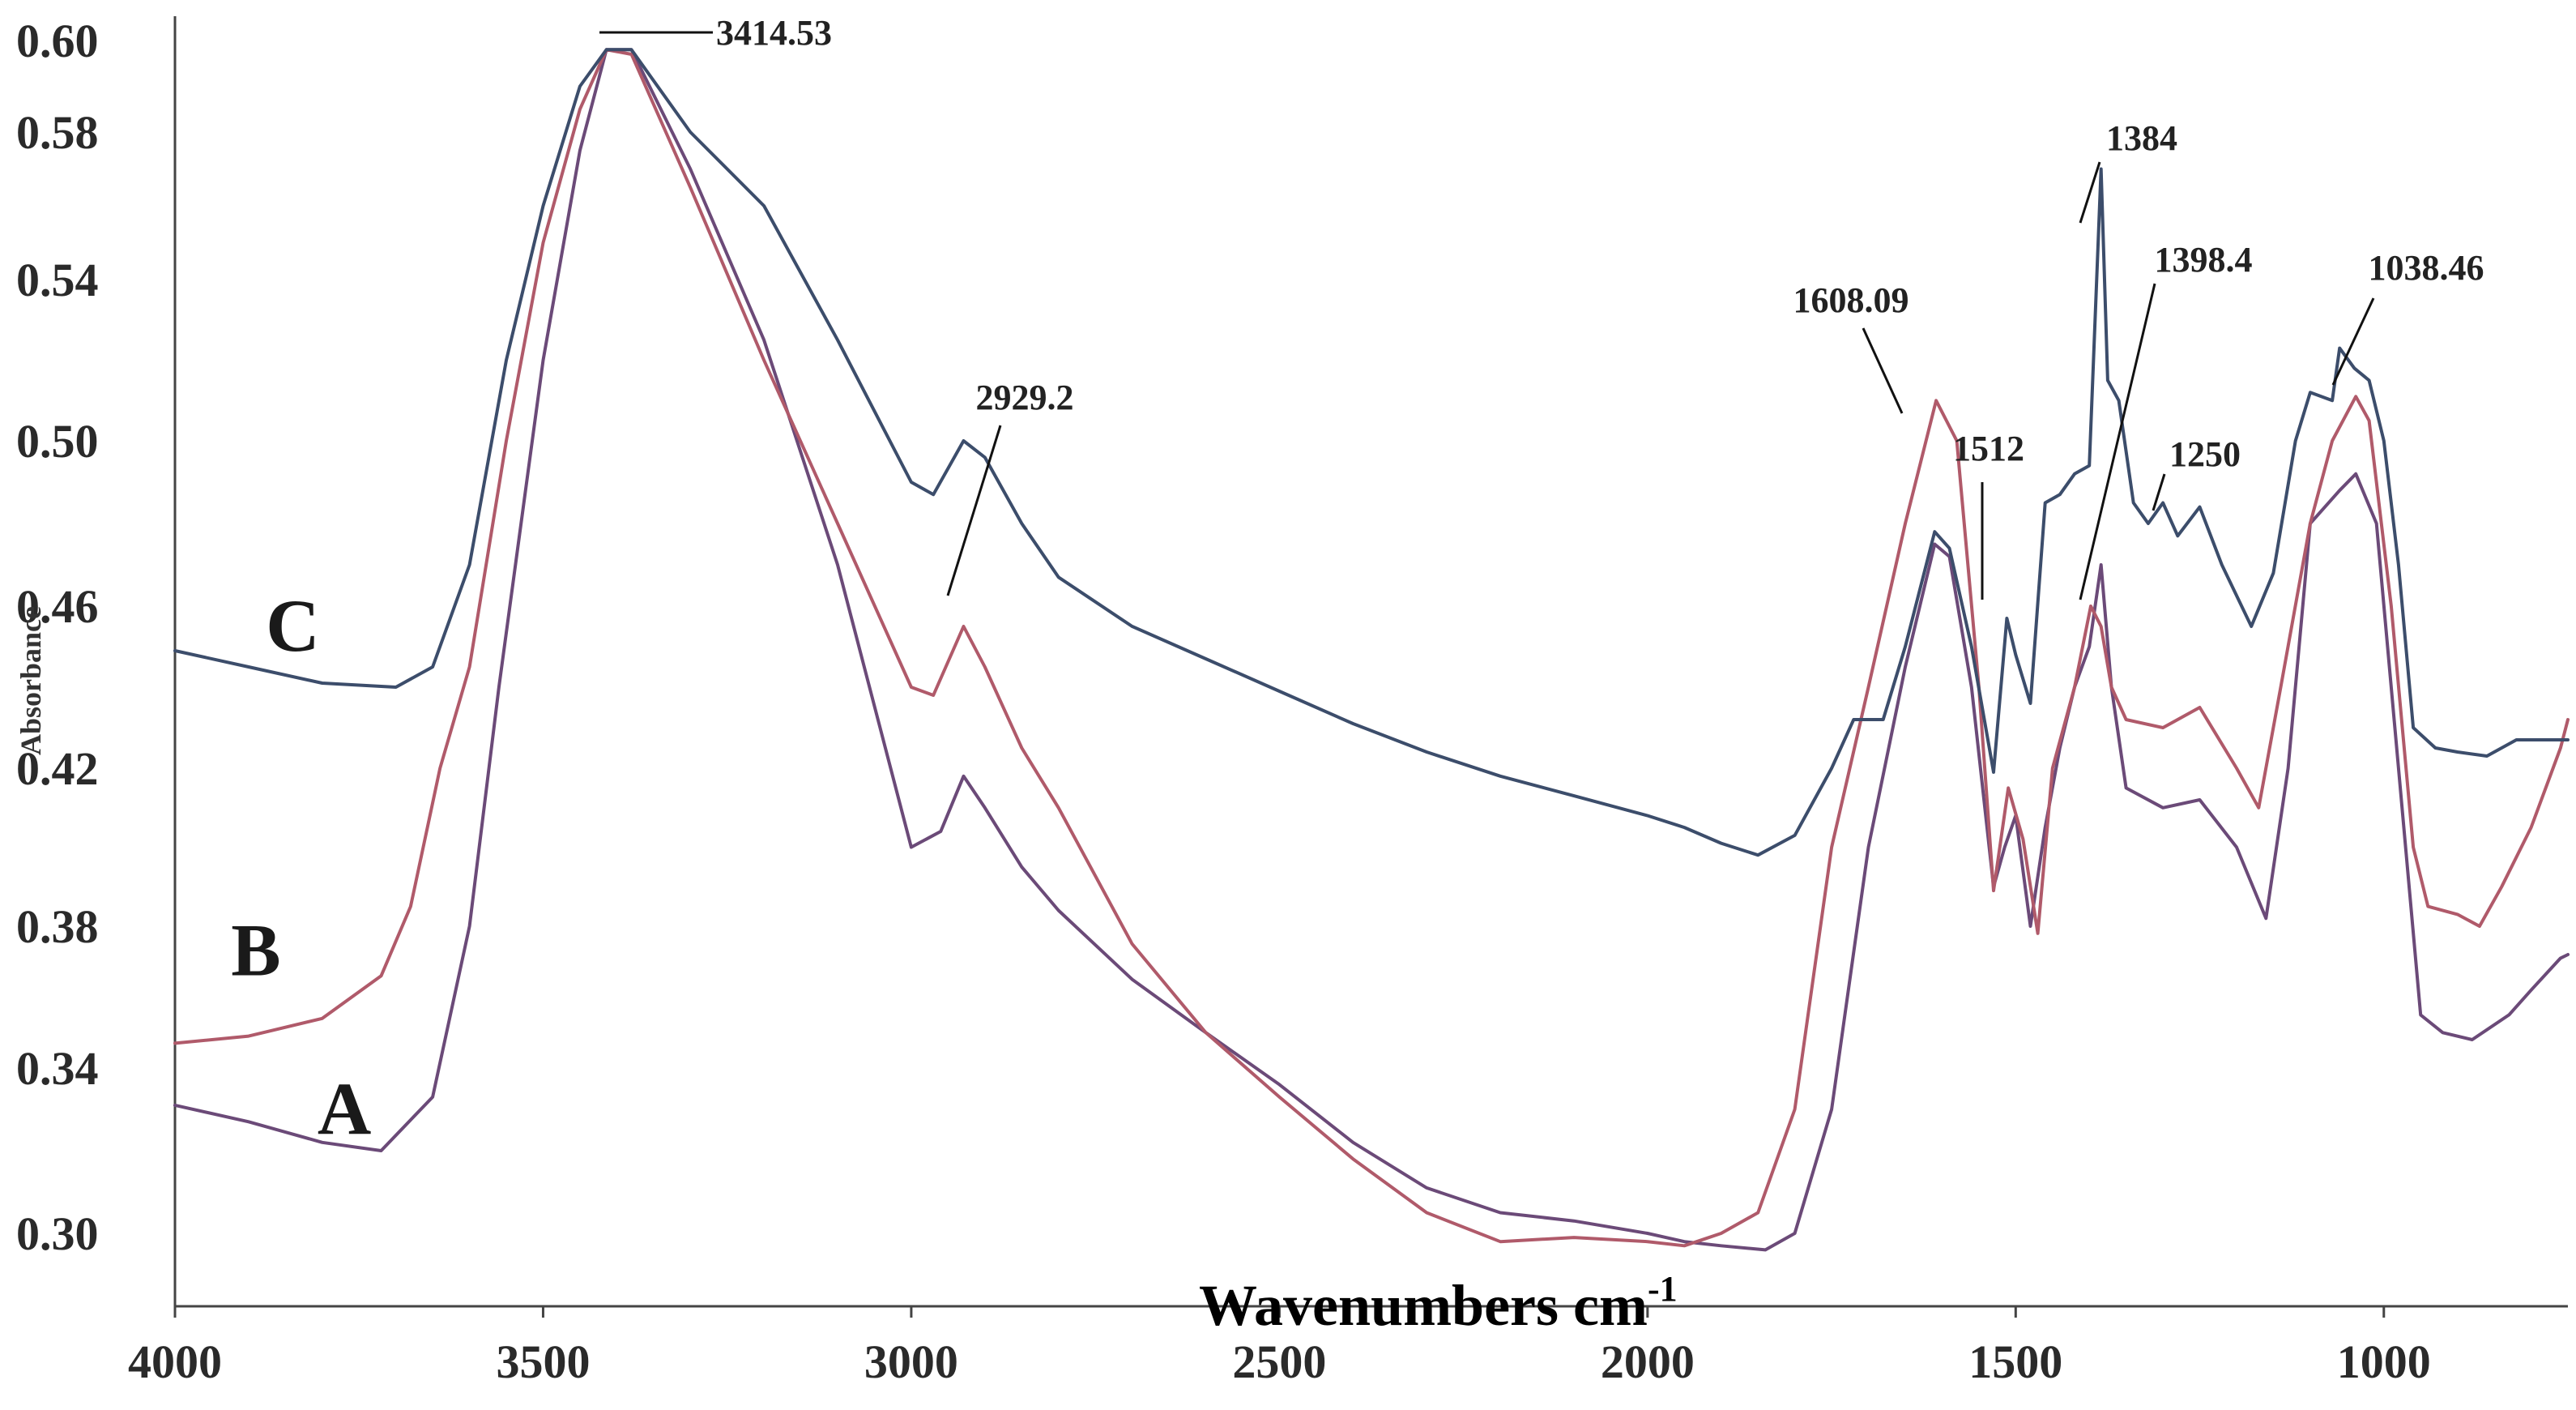  What do you see at coordinates (2205, 454) in the screenshot?
I see `peak-label-1250: 1250` at bounding box center [2205, 454].